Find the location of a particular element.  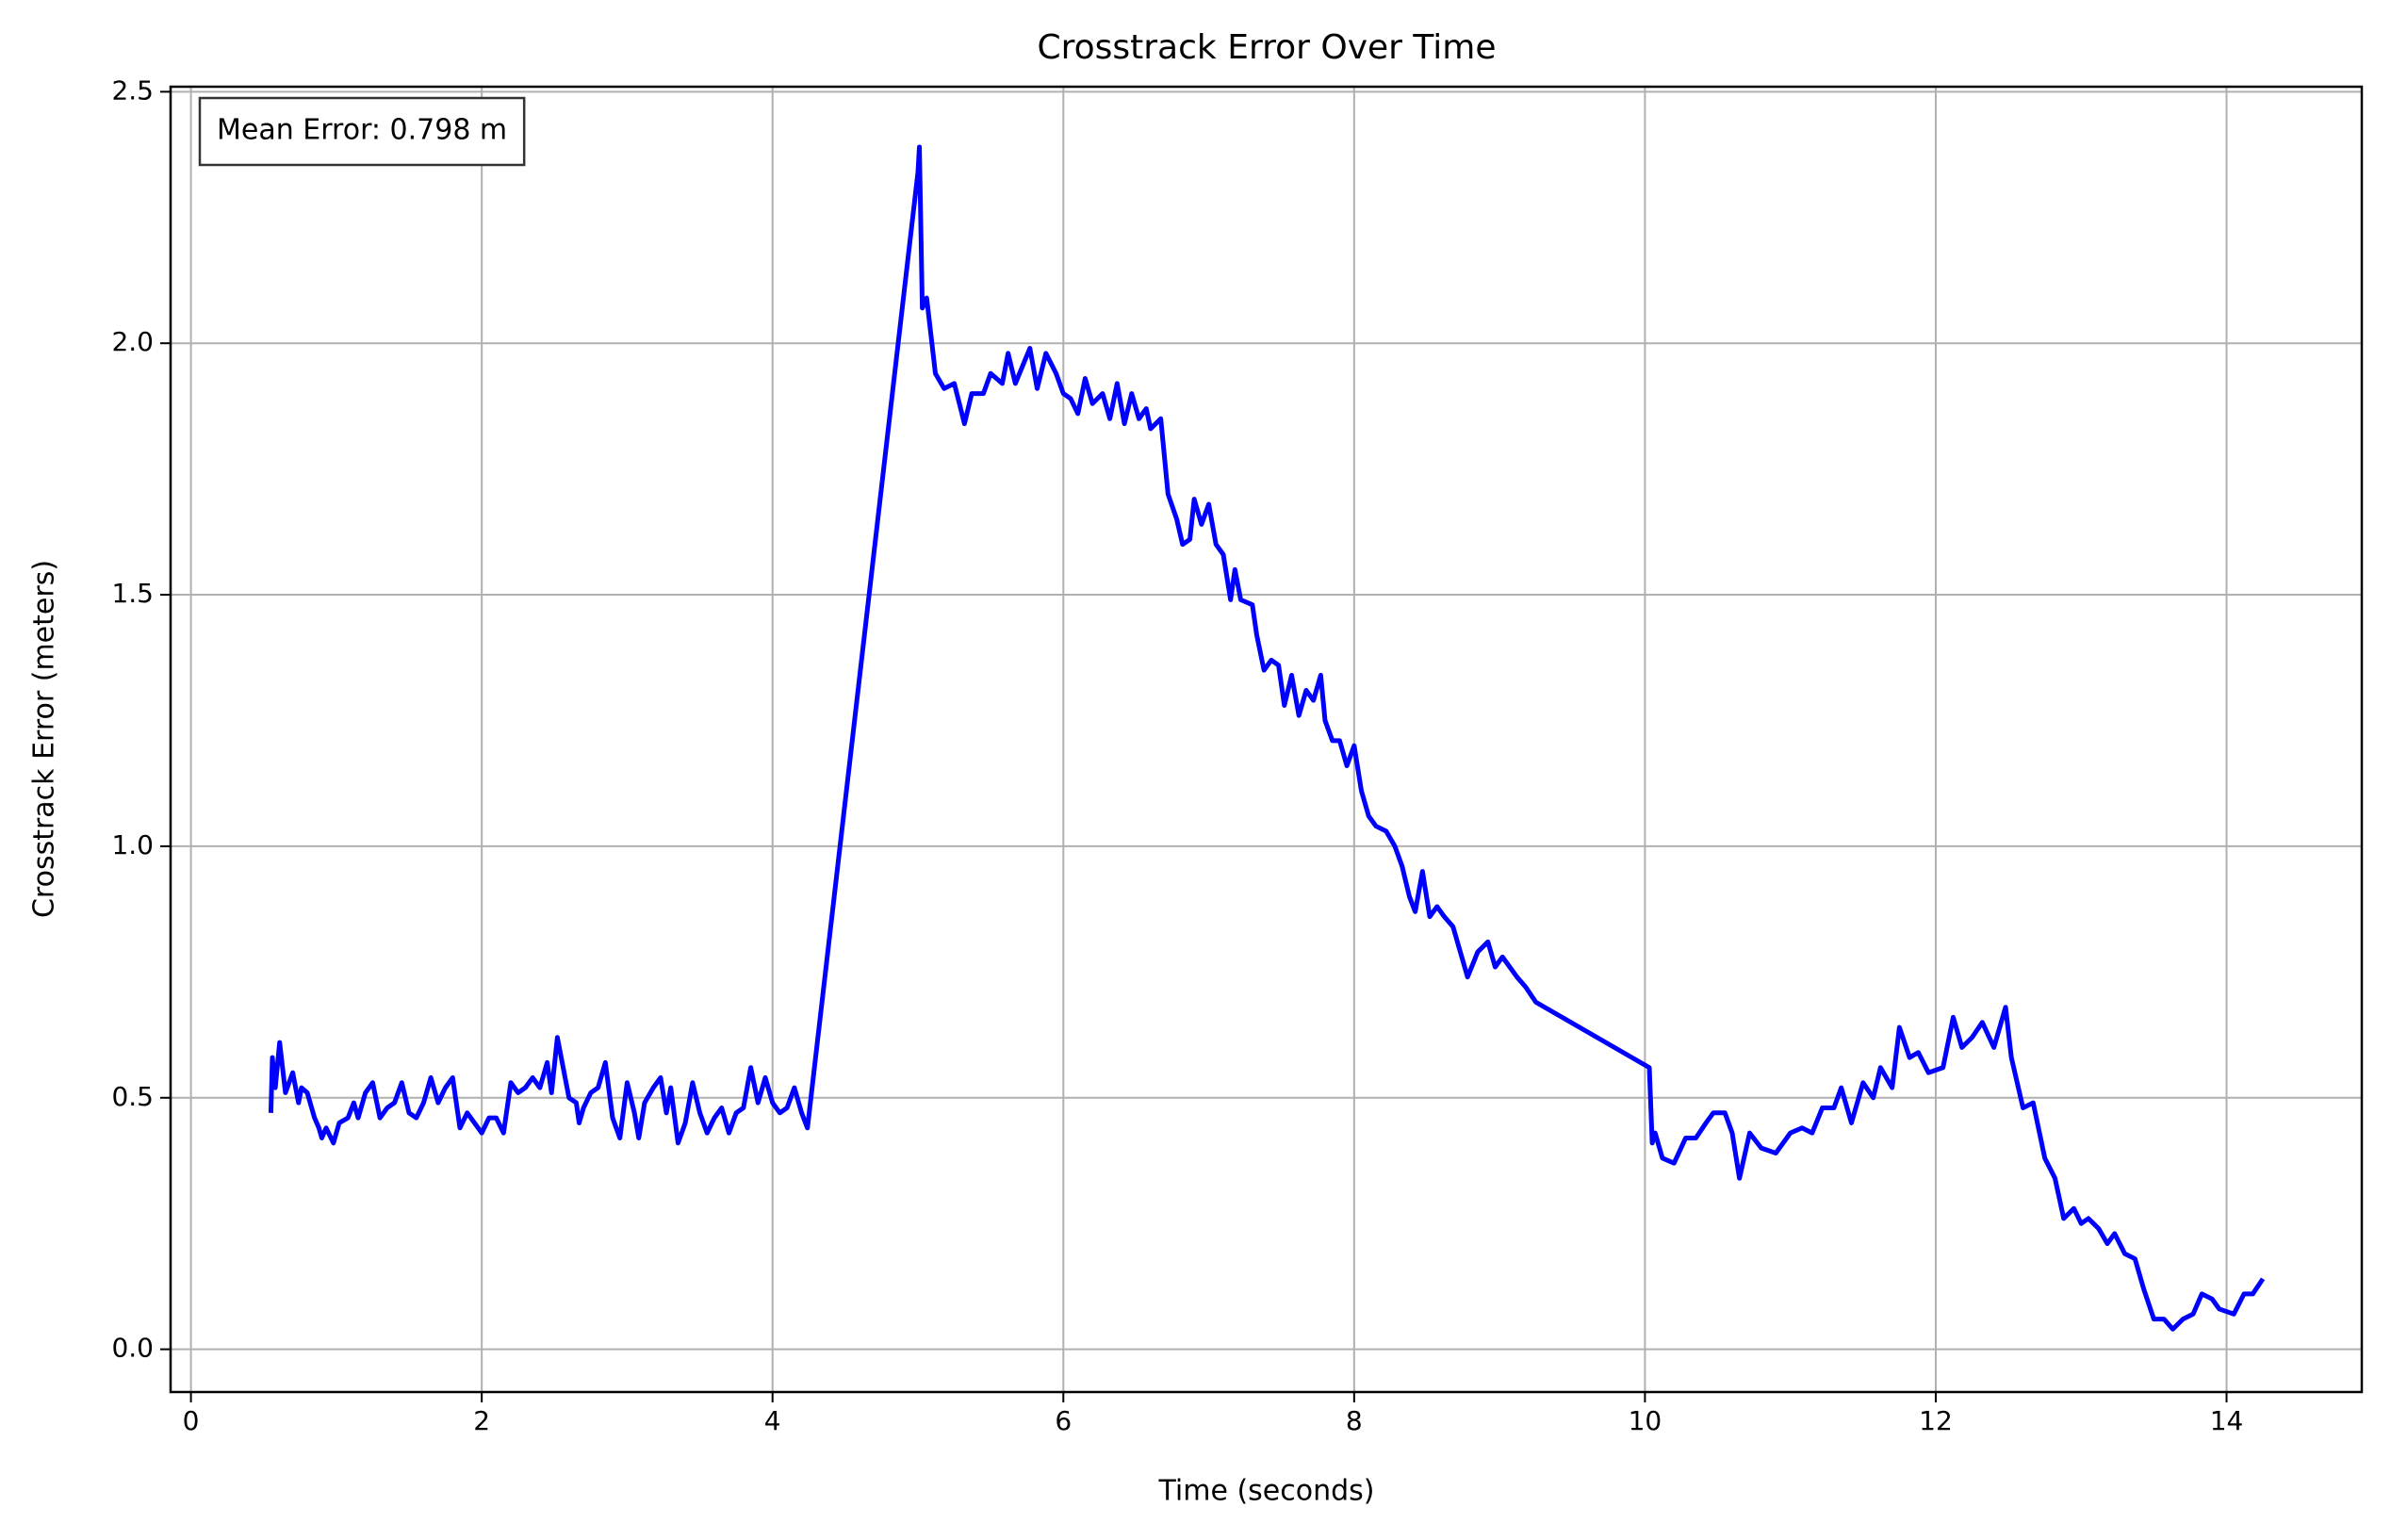

annotation-text: Mean Error: 0.798 m is located at coordinates (362, 130).